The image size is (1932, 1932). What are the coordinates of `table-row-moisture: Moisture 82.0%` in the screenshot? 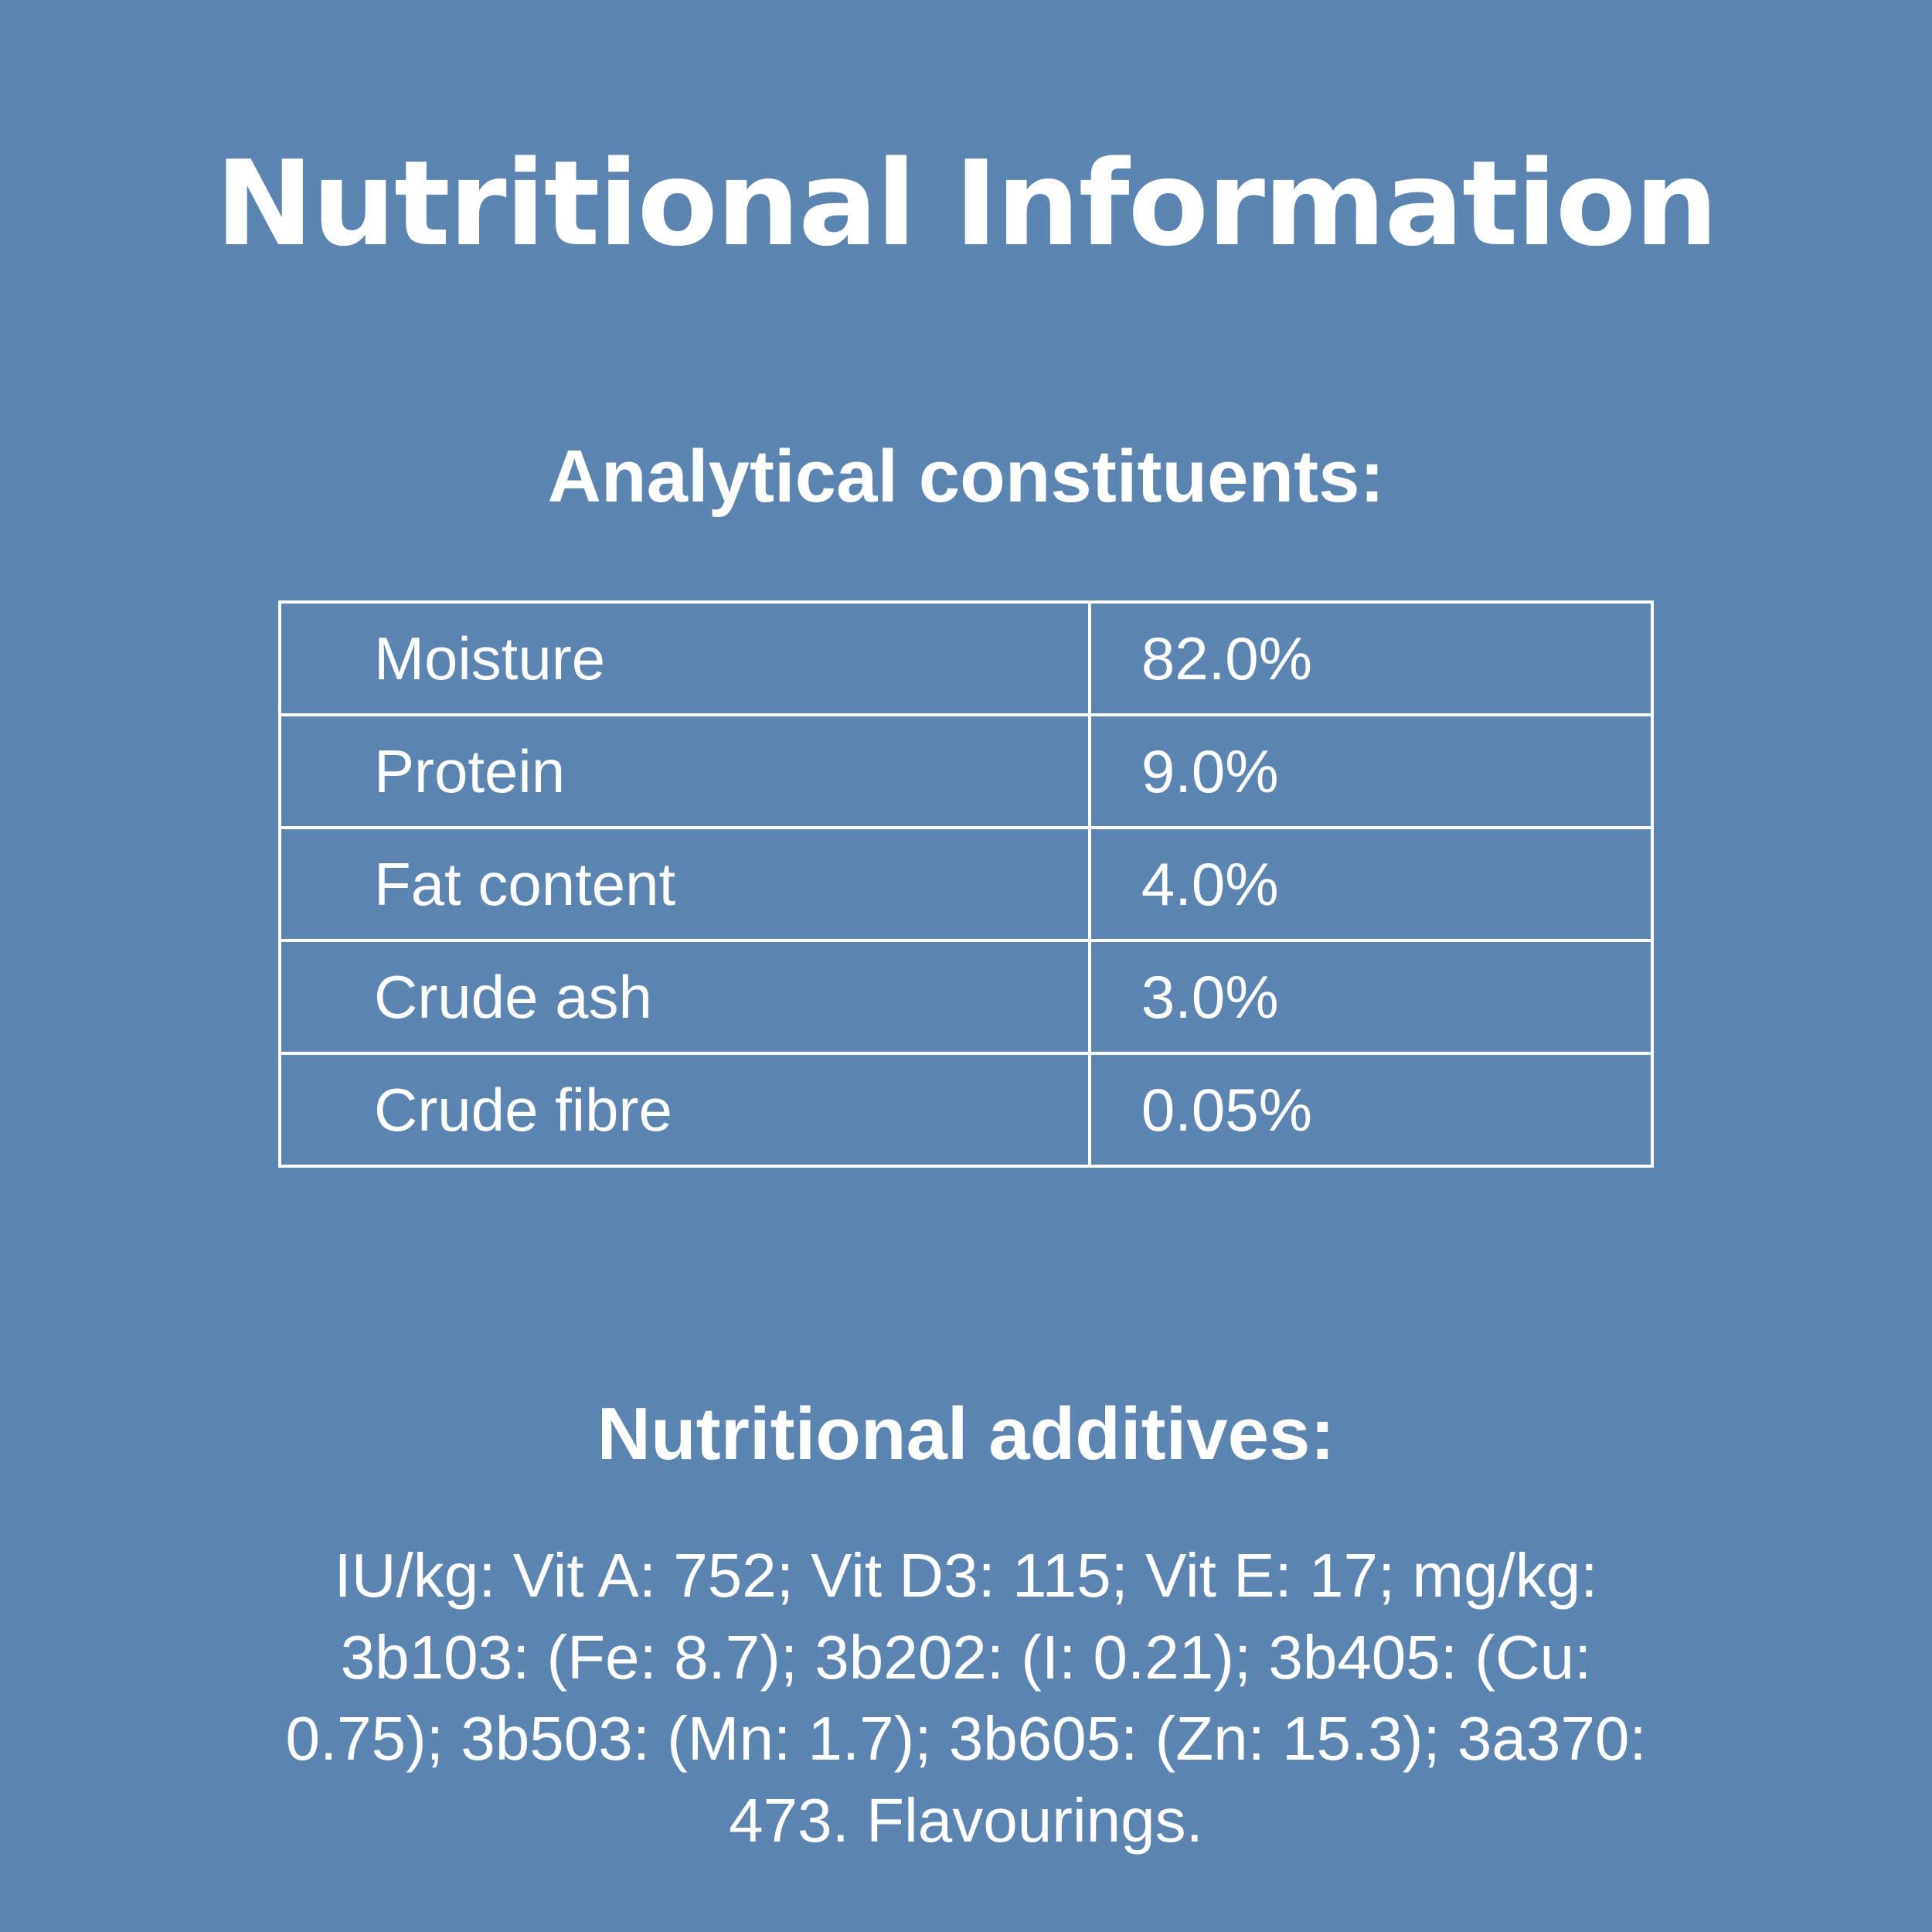 It's located at (967, 658).